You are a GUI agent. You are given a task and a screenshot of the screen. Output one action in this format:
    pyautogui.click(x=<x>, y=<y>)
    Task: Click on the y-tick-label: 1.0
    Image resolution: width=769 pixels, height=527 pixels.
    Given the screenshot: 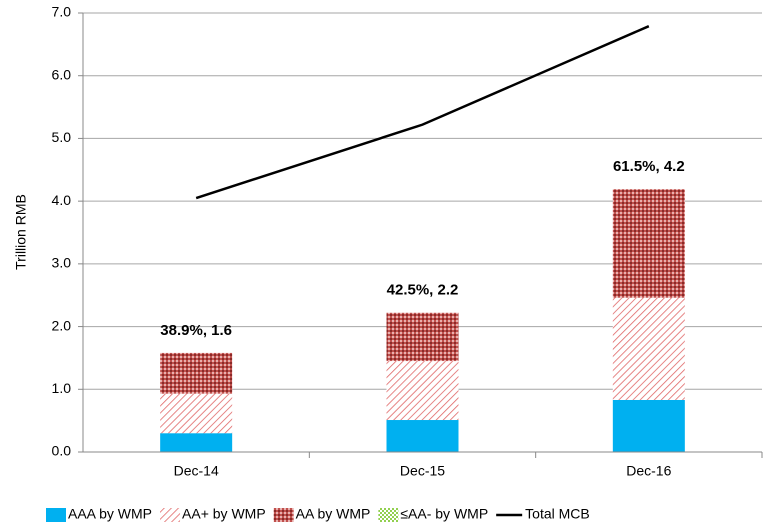 What is the action you would take?
    pyautogui.click(x=62, y=388)
    